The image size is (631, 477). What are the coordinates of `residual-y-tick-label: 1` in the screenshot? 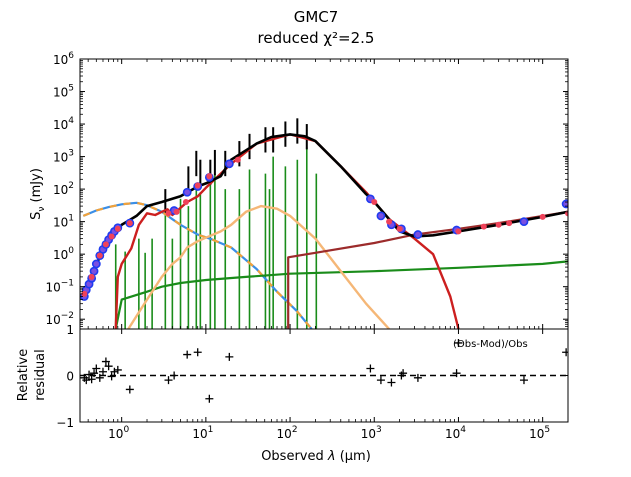 It's located at (70, 330).